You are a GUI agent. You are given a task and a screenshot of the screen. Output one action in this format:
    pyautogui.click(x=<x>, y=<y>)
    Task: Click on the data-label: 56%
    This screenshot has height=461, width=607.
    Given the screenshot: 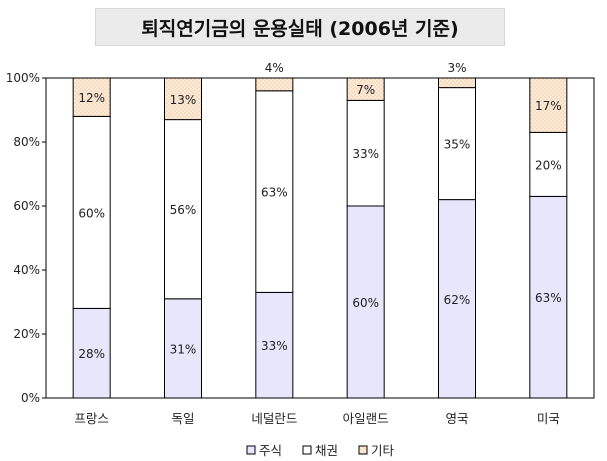 What is the action you would take?
    pyautogui.click(x=183, y=210)
    